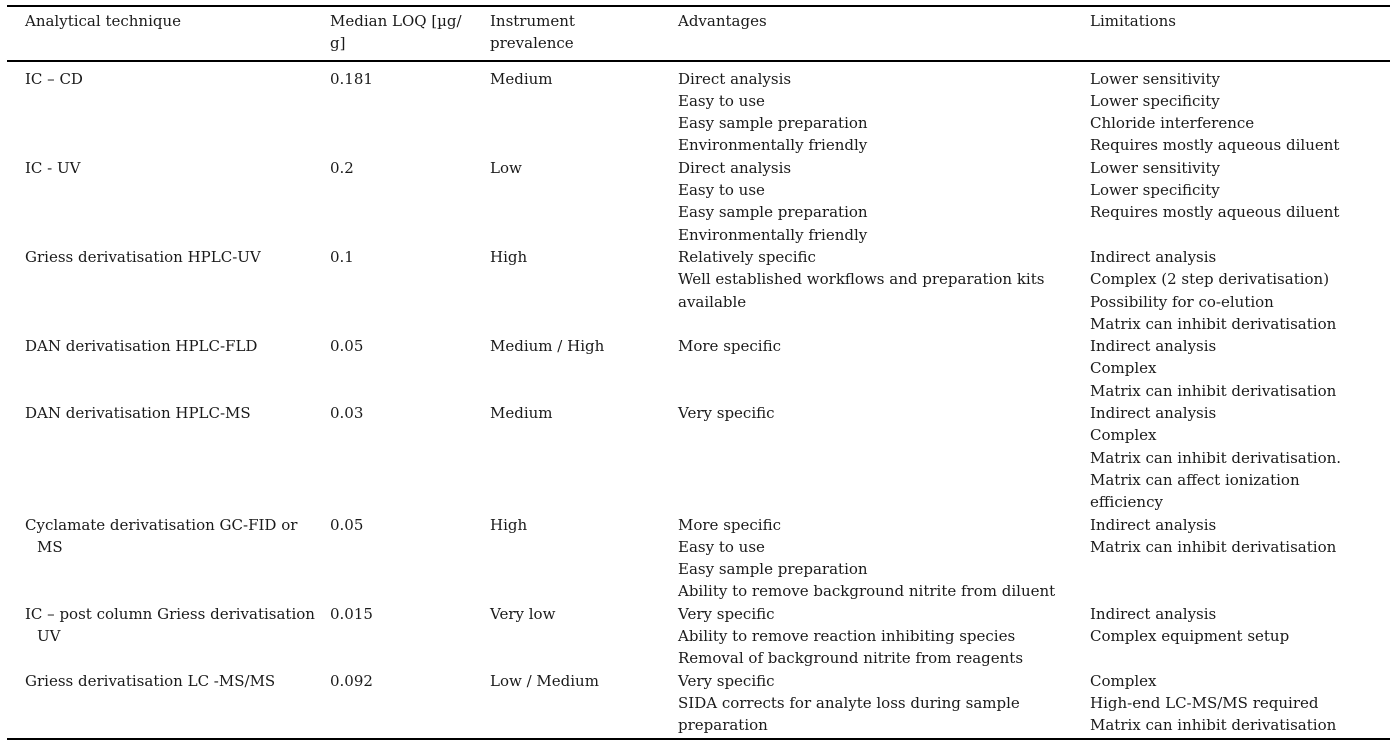 This screenshot has height=750, width=1393. What do you see at coordinates (351, 613) in the screenshot?
I see `loq-line: 0.015` at bounding box center [351, 613].